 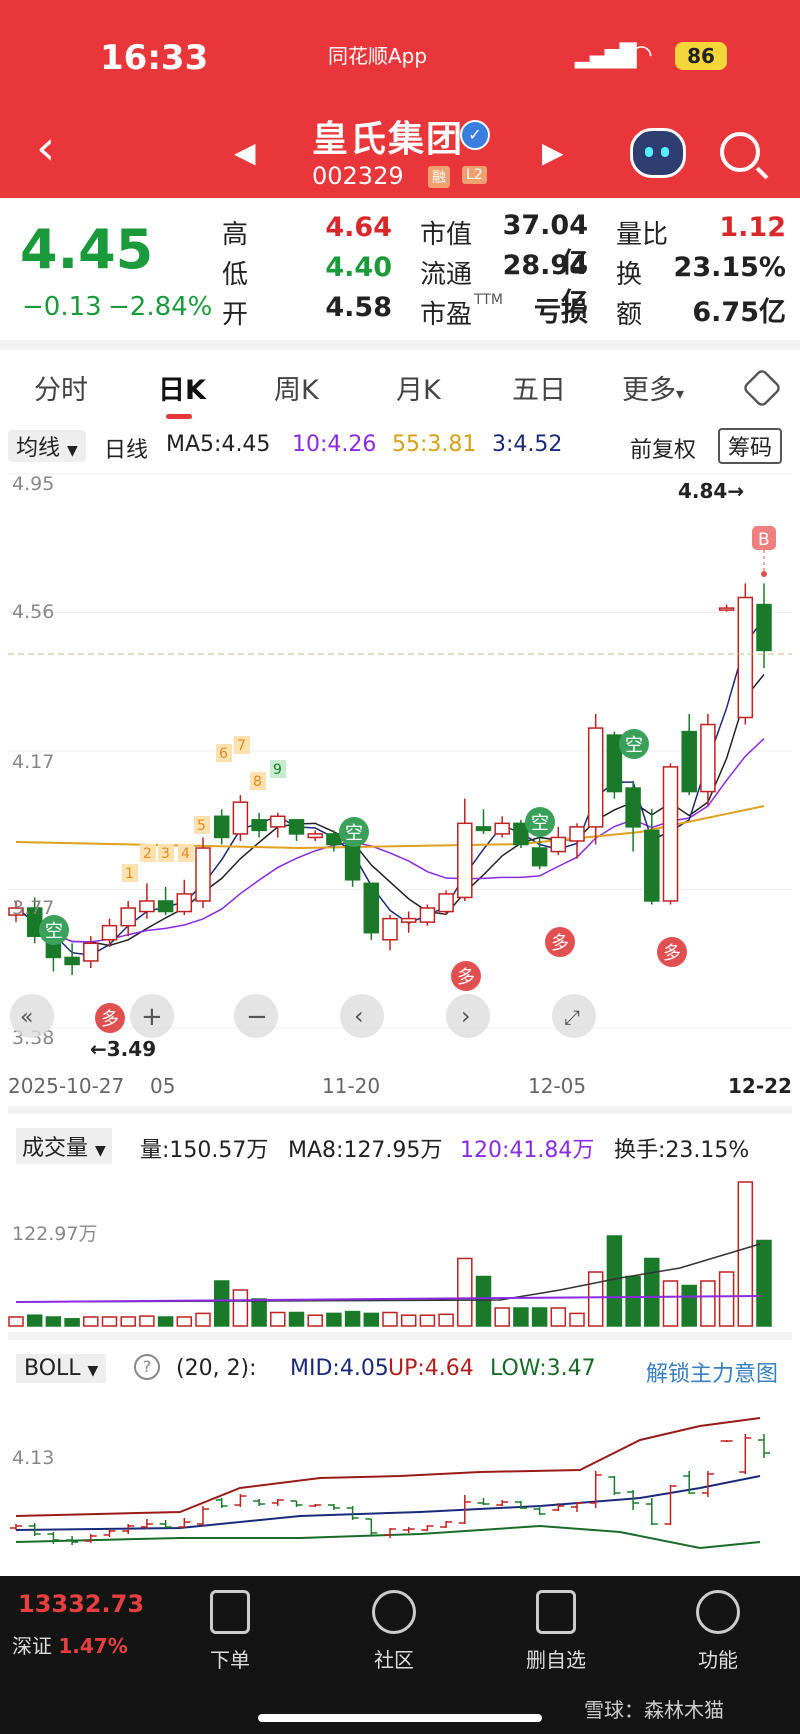 What do you see at coordinates (93, 1371) in the screenshot?
I see `chevron-down-icon: ▼` at bounding box center [93, 1371].